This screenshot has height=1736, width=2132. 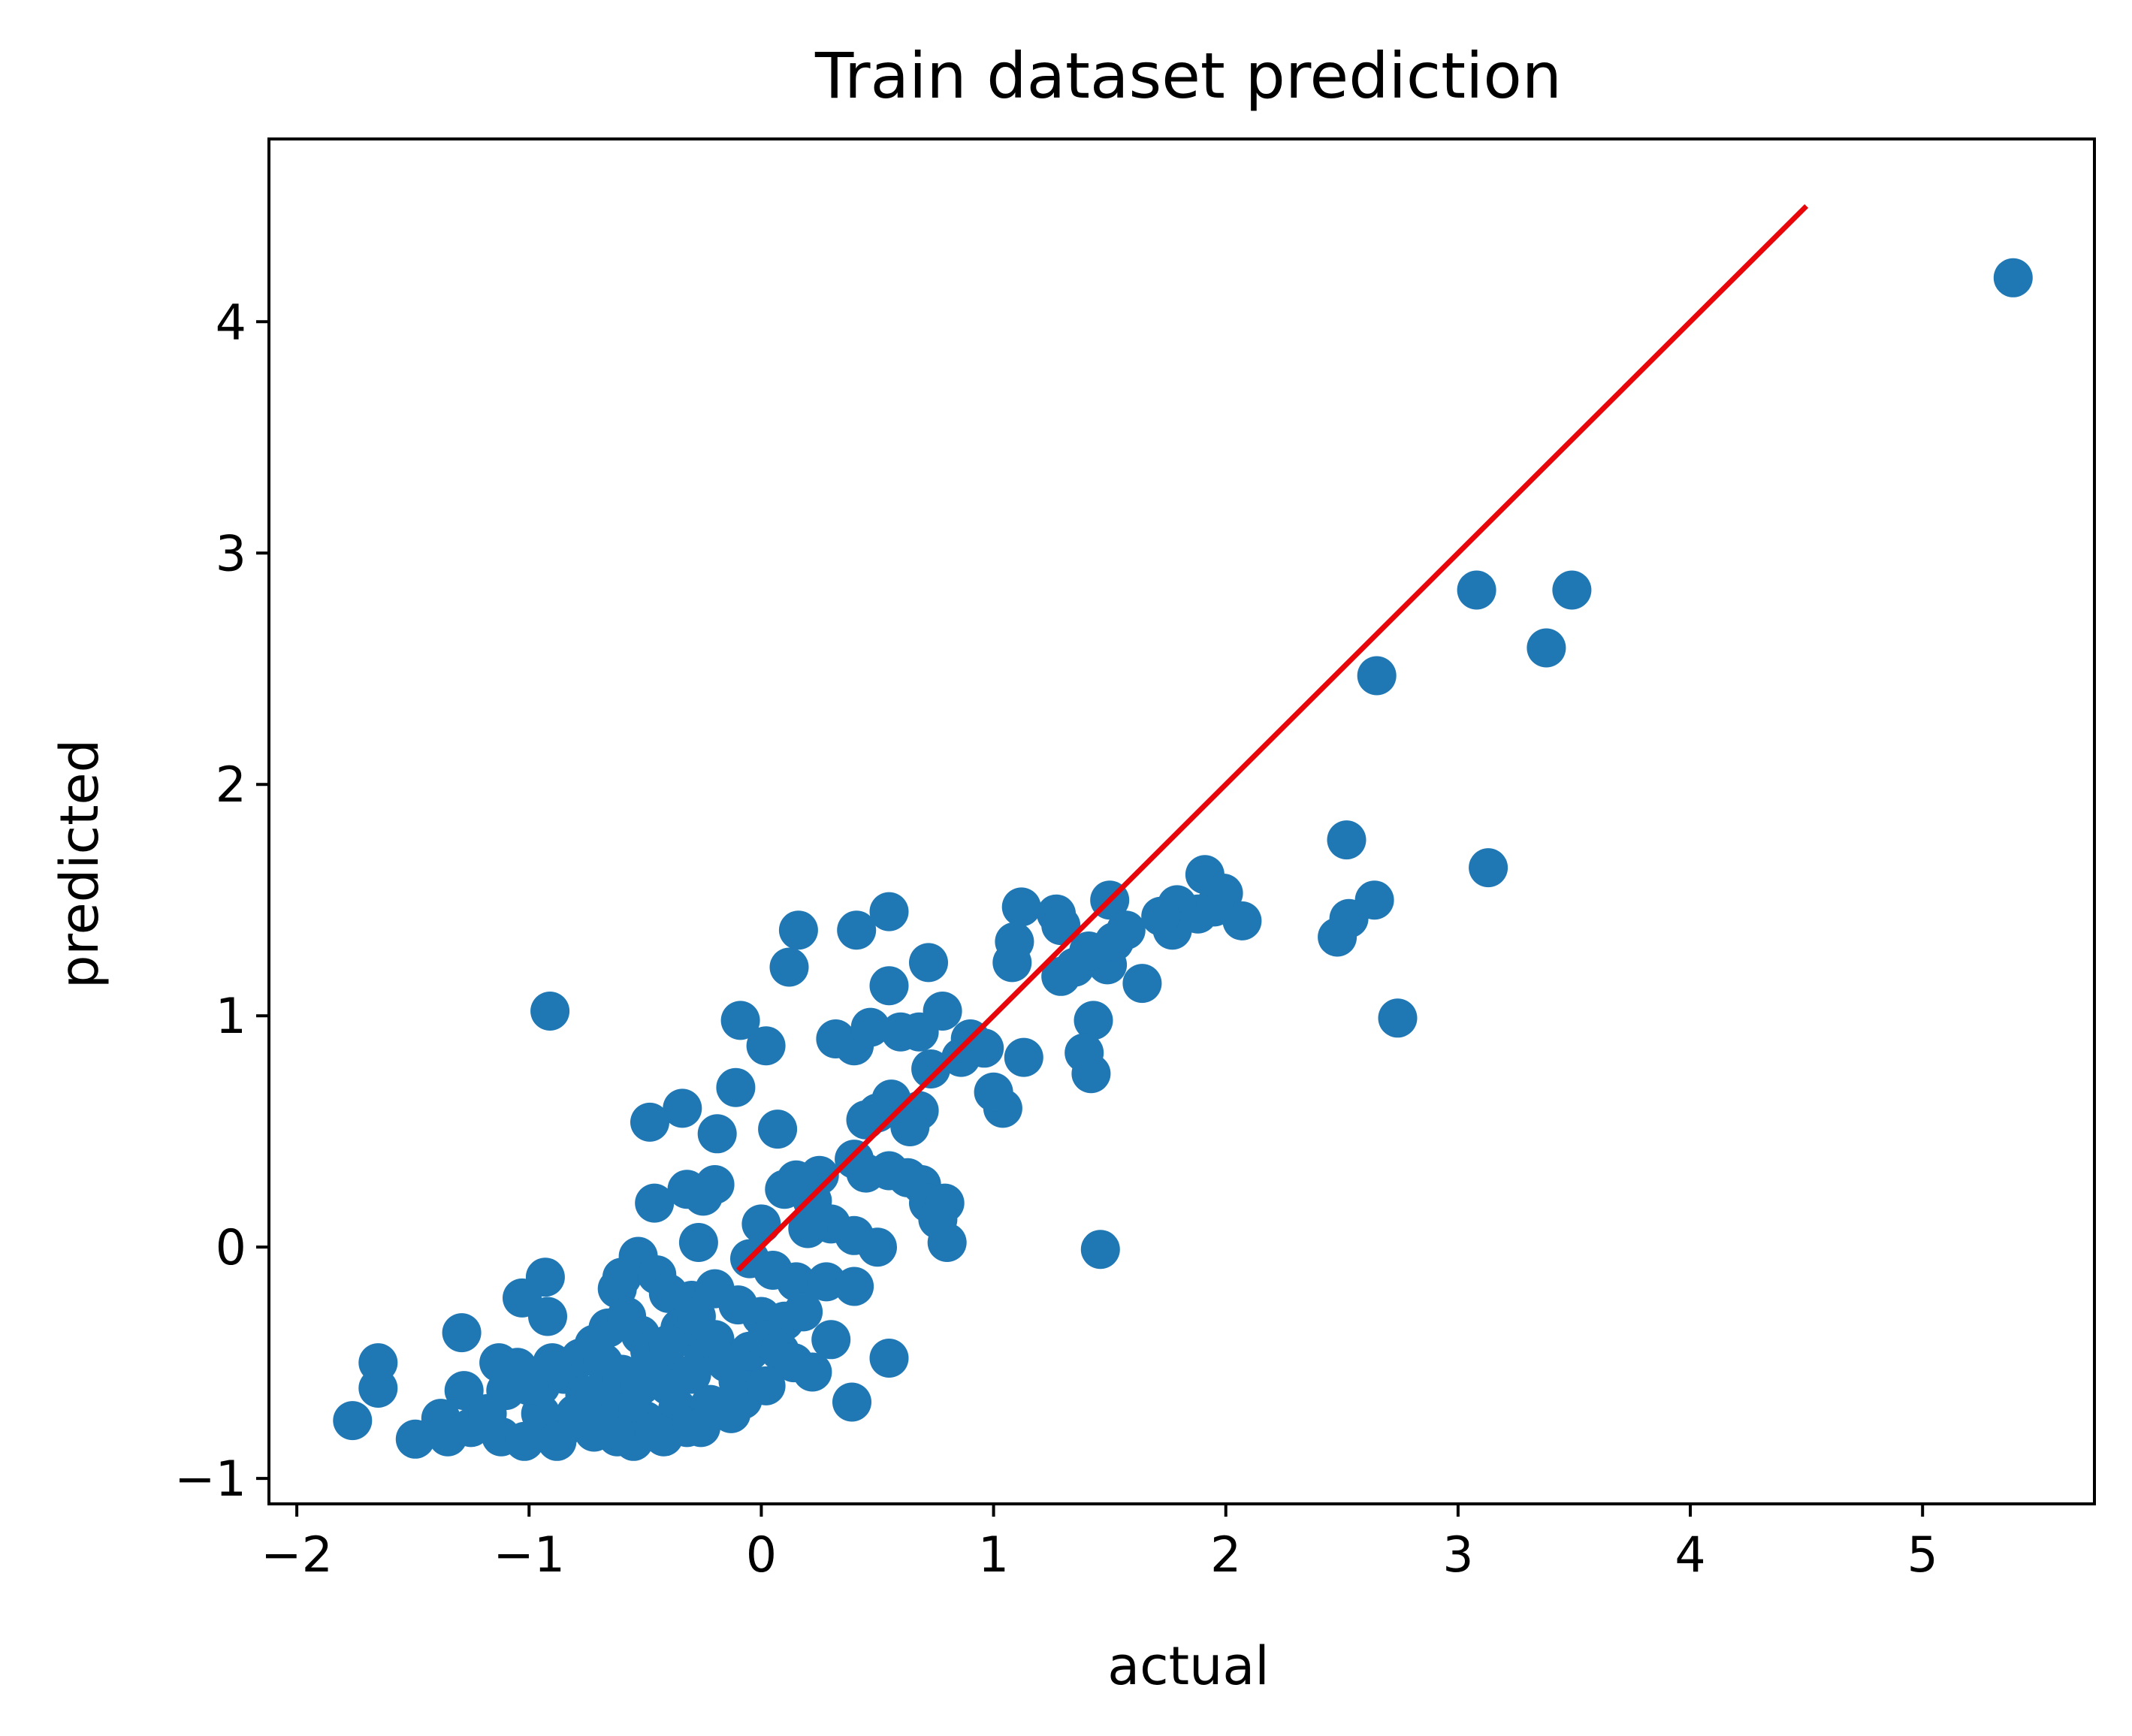 I want to click on y-tick-label: −1, so click(x=210, y=1479).